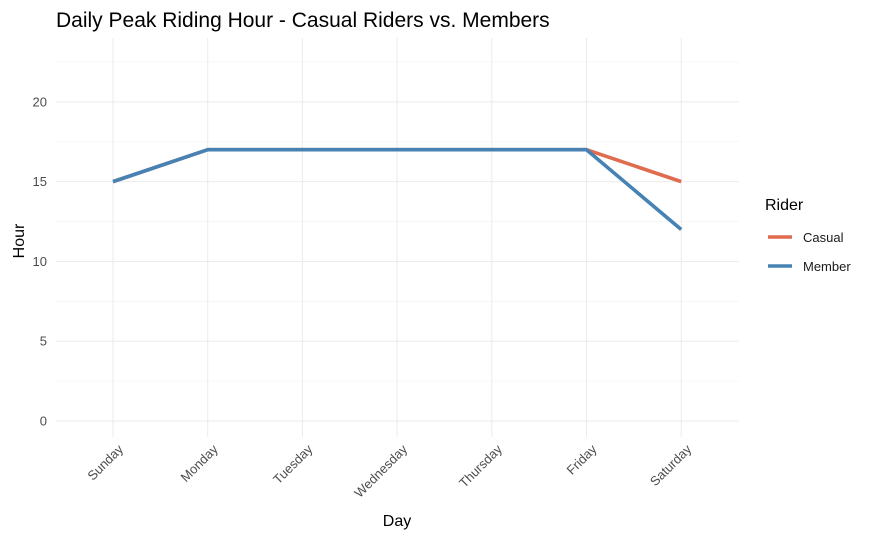 Image resolution: width=875 pixels, height=540 pixels. I want to click on y-tick-labels: 0 5 10 15 20, so click(40, 261).